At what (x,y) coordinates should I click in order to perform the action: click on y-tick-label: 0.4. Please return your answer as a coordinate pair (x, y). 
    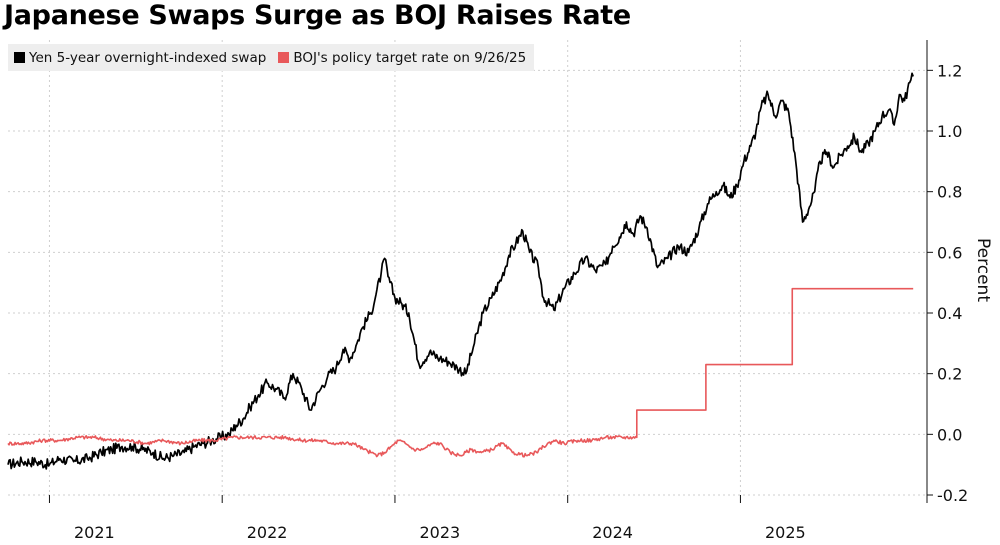
    Looking at the image, I should click on (949, 313).